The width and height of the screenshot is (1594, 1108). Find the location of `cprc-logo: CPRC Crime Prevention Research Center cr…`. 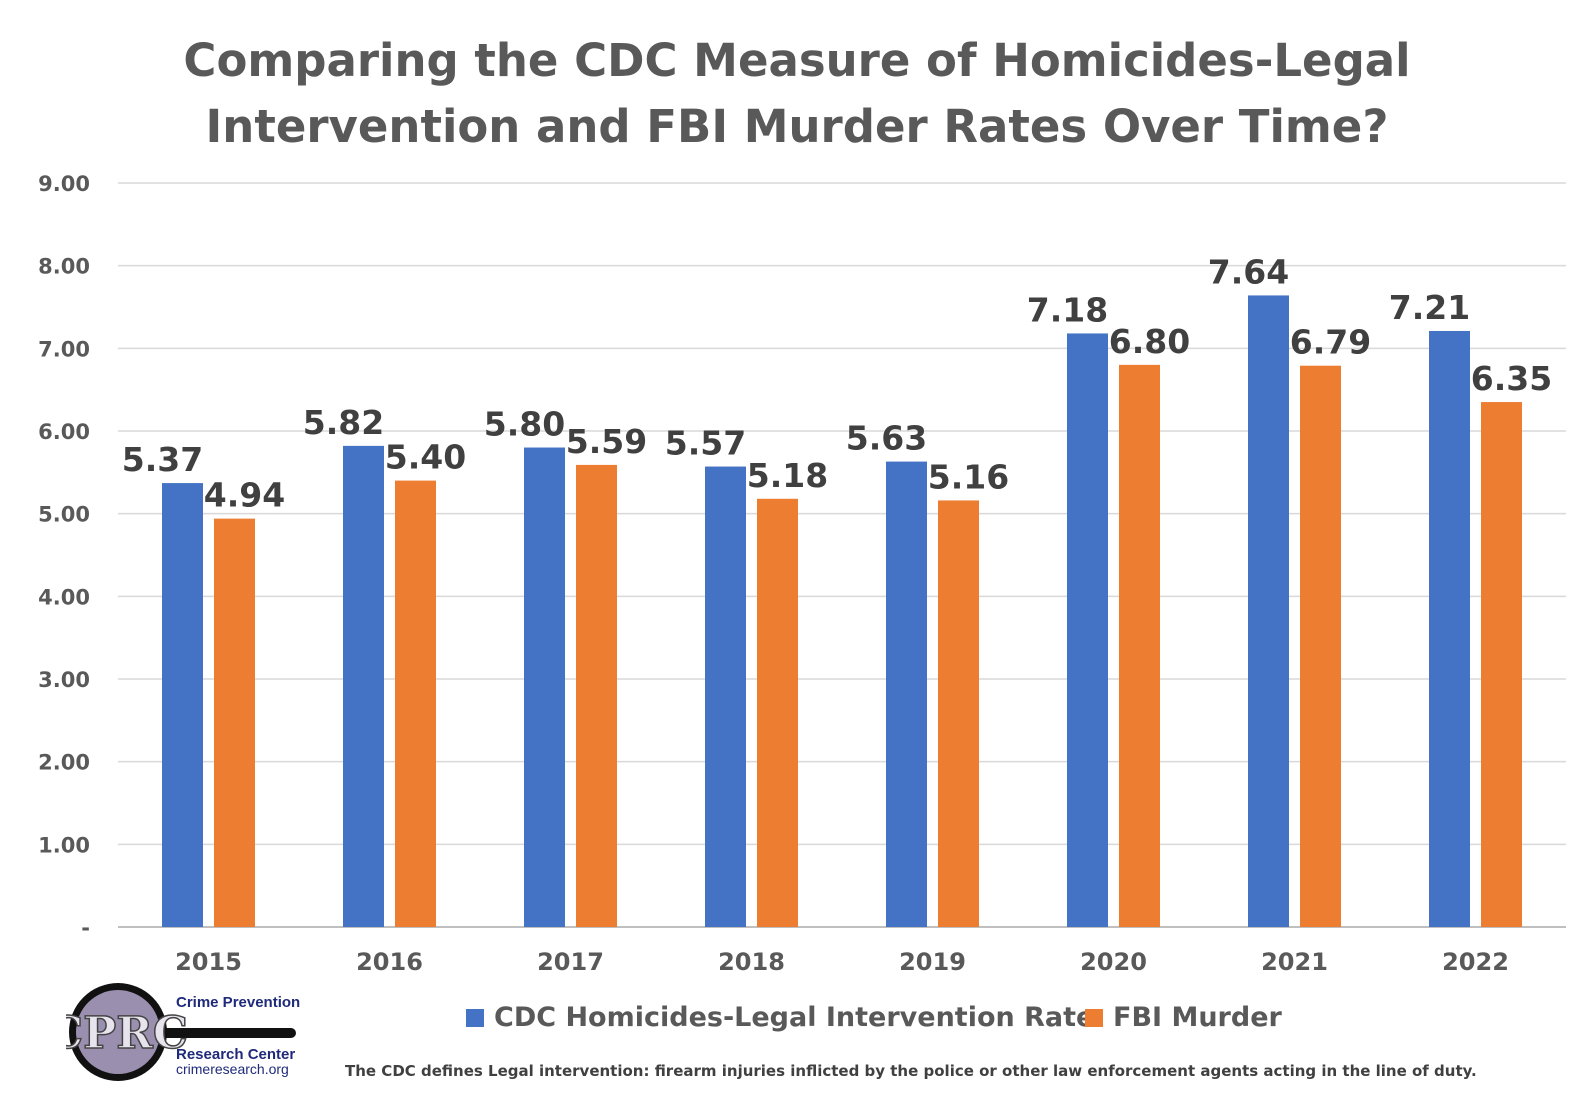

cprc-logo: CPRC Crime Prevention Research Center cr… is located at coordinates (183, 1032).